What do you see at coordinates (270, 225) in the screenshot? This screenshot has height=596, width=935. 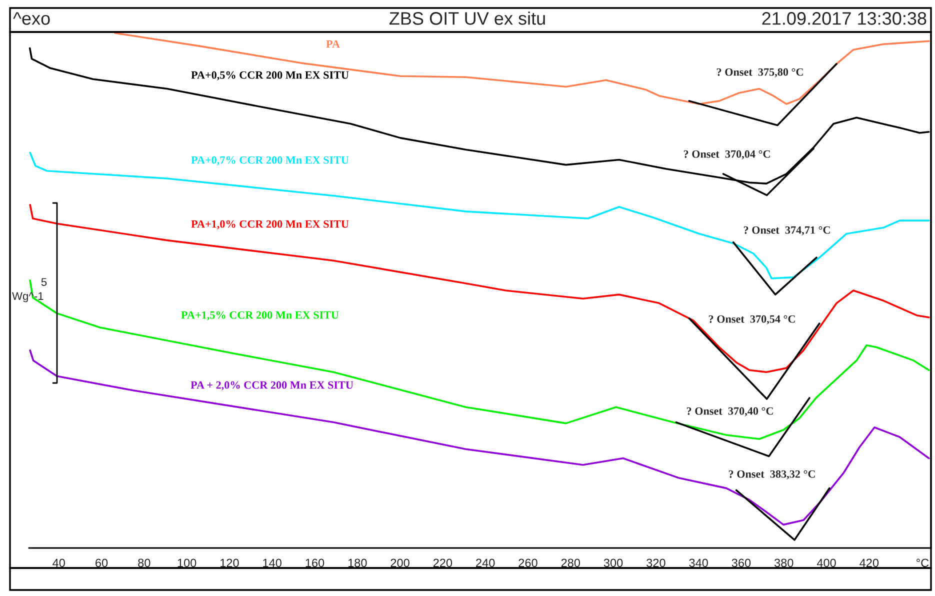 I see `series-label: PA+1,0% CCR 200 Mn EX SITU` at bounding box center [270, 225].